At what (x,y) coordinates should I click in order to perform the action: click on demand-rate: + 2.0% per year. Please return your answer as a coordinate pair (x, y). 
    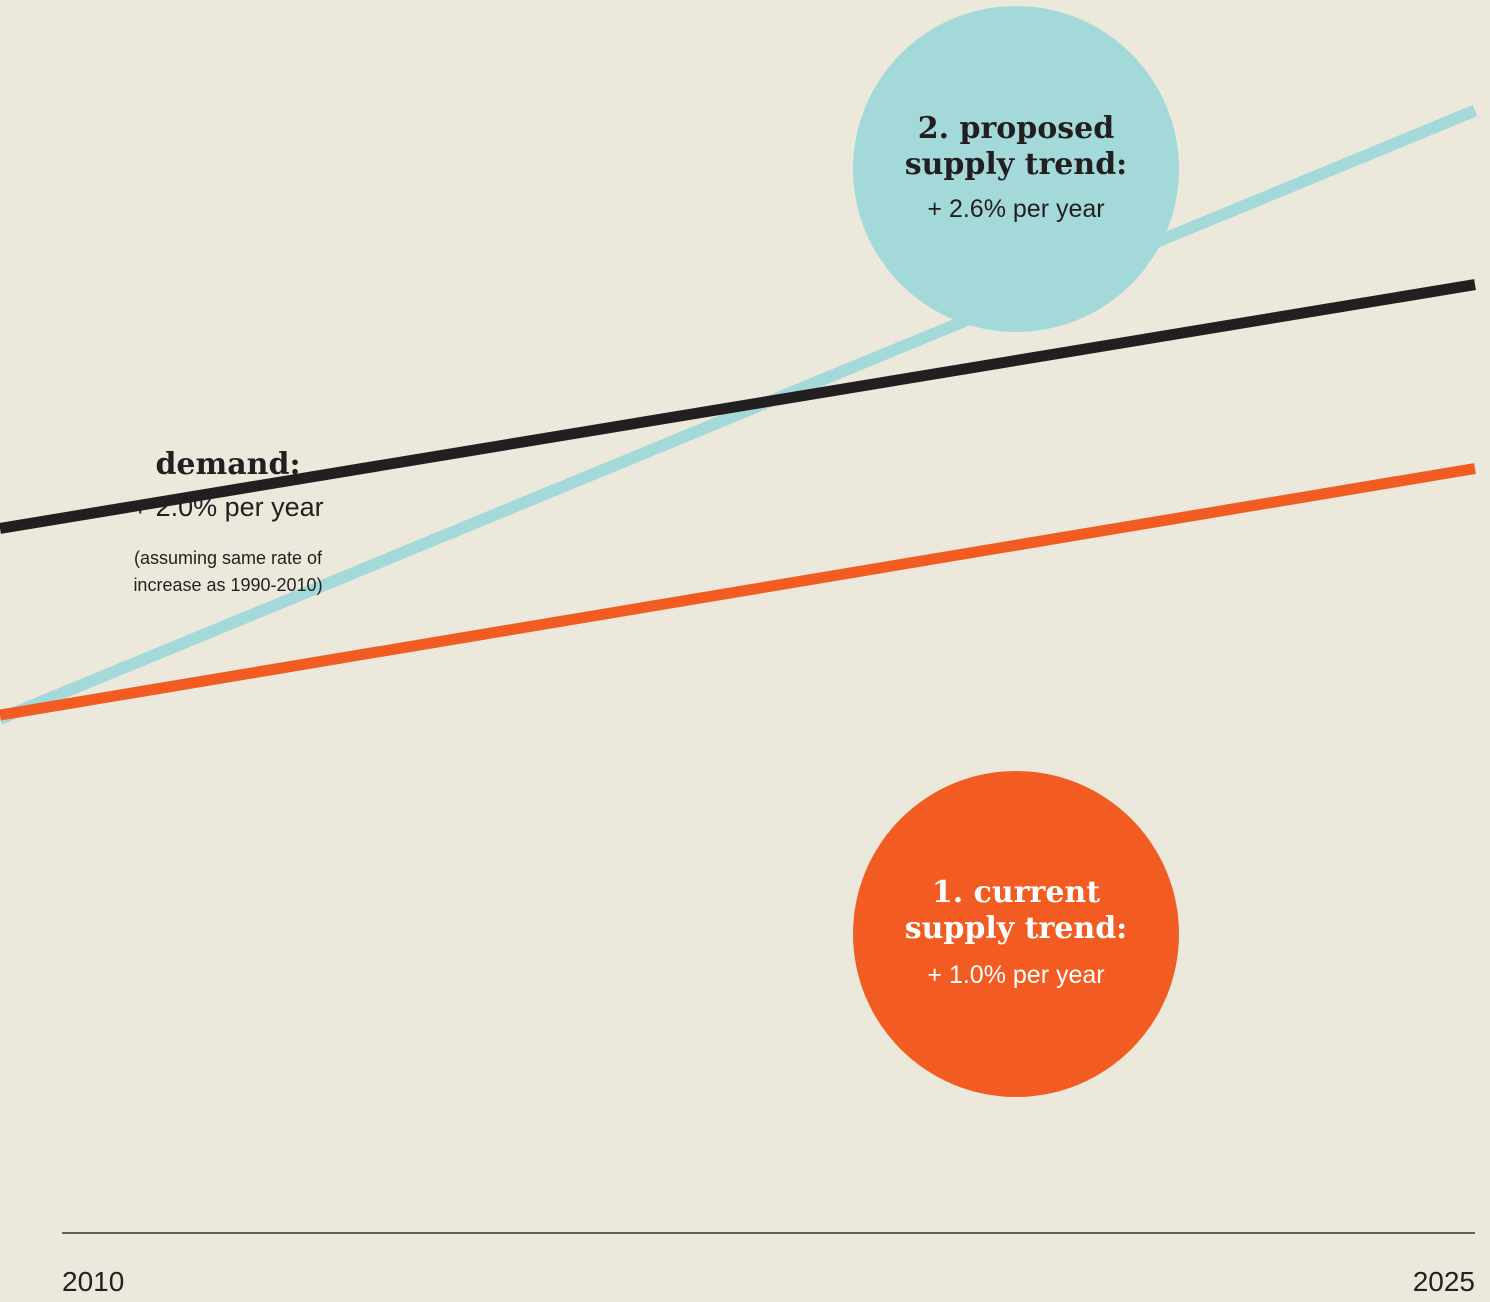
    Looking at the image, I should click on (227, 507).